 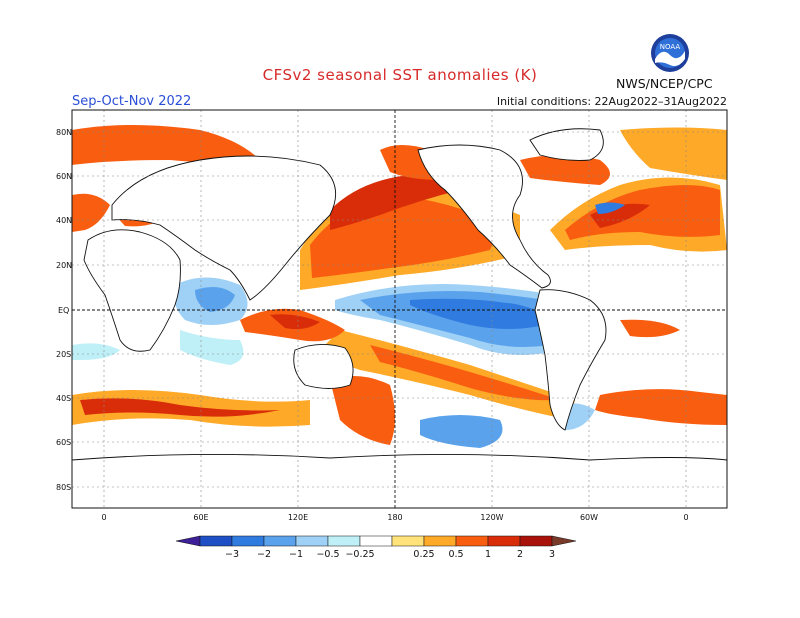 What do you see at coordinates (200, 517) in the screenshot?
I see `lon-tick: 60E` at bounding box center [200, 517].